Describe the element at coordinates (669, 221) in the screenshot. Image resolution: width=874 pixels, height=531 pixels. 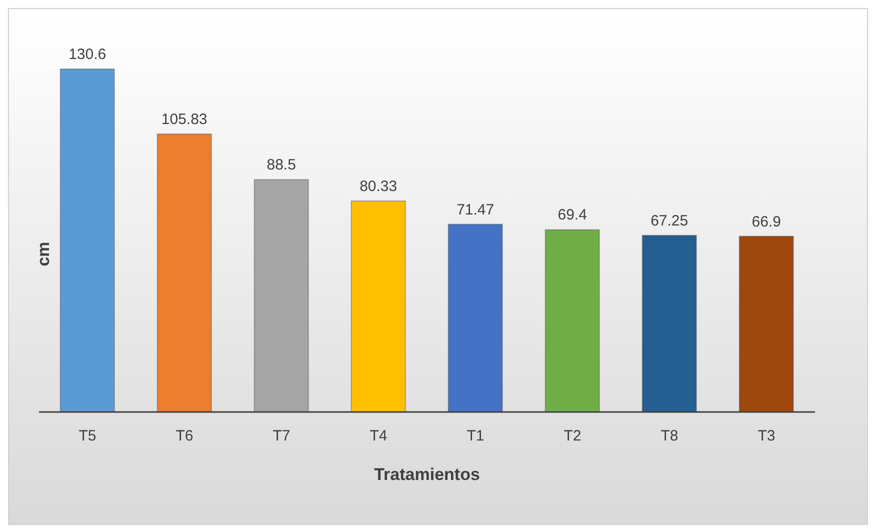
I see `data-label: 67.25` at that location.